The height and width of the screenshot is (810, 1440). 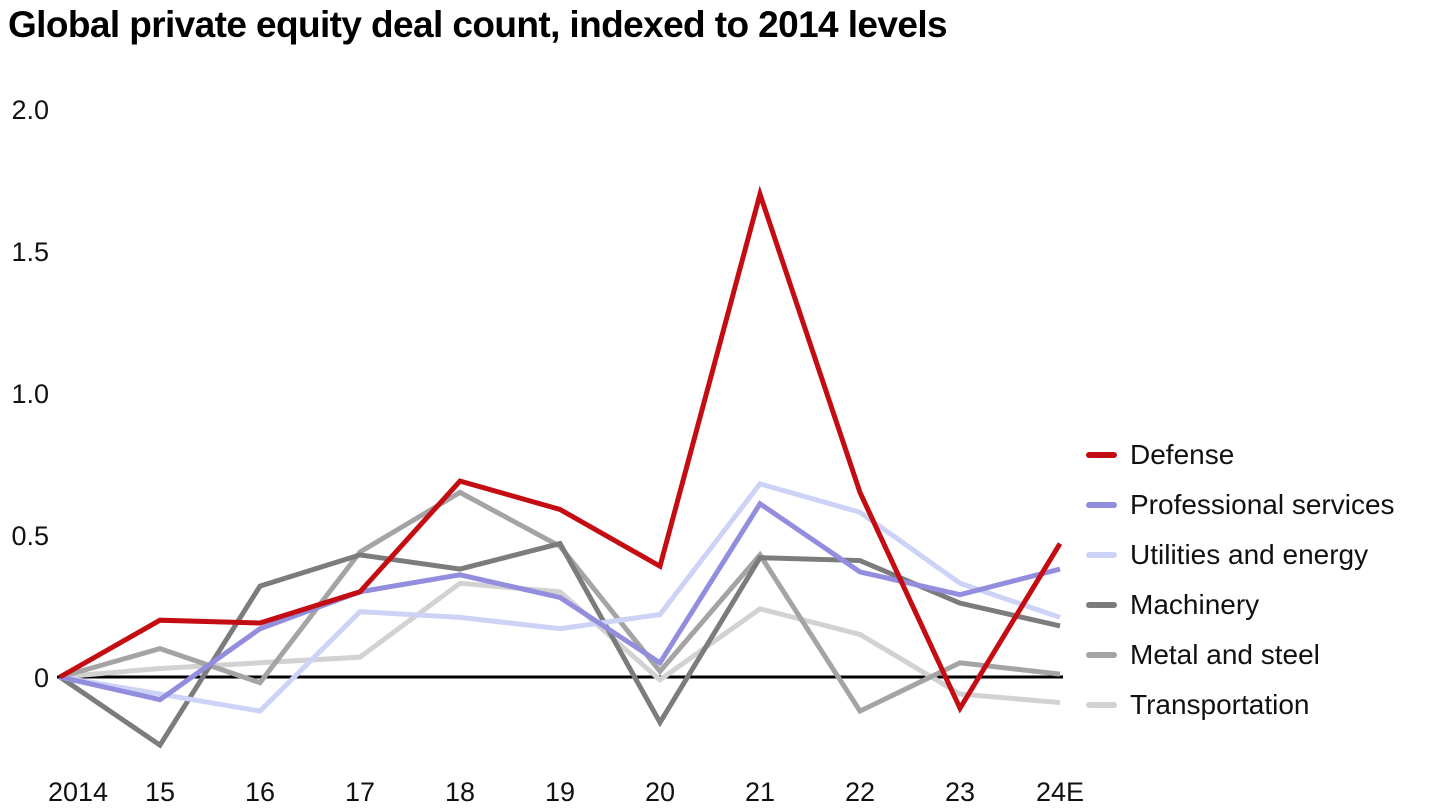 I want to click on x-tick-label: 2014, so click(x=78, y=792).